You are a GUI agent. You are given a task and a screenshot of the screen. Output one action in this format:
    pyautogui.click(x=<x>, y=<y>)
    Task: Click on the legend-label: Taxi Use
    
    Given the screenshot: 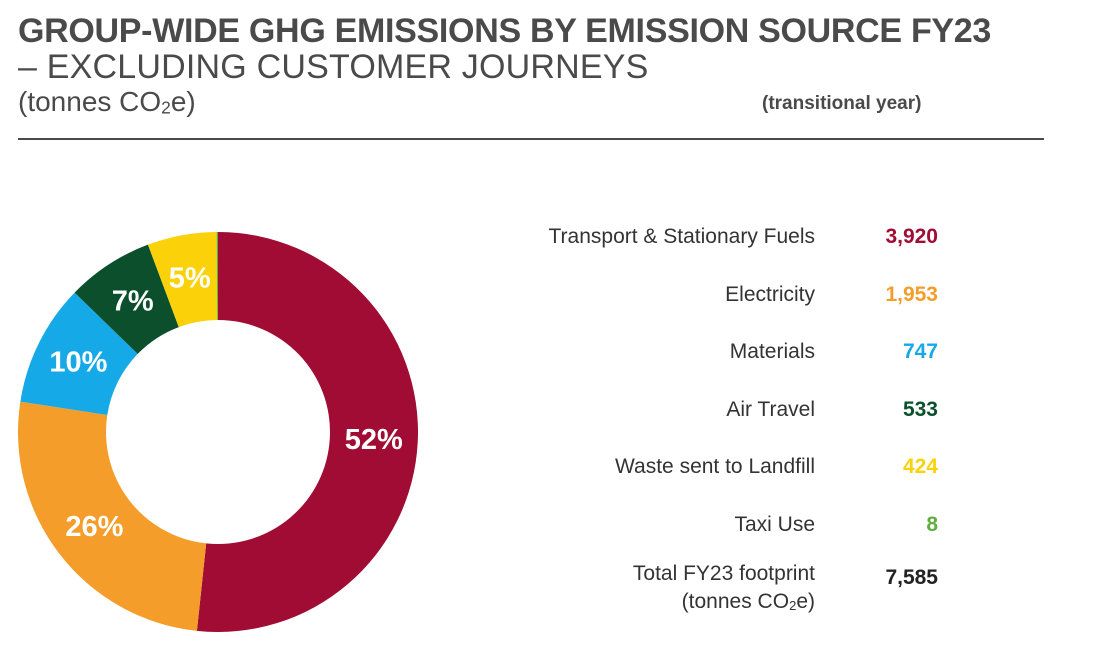 What is the action you would take?
    pyautogui.click(x=774, y=524)
    